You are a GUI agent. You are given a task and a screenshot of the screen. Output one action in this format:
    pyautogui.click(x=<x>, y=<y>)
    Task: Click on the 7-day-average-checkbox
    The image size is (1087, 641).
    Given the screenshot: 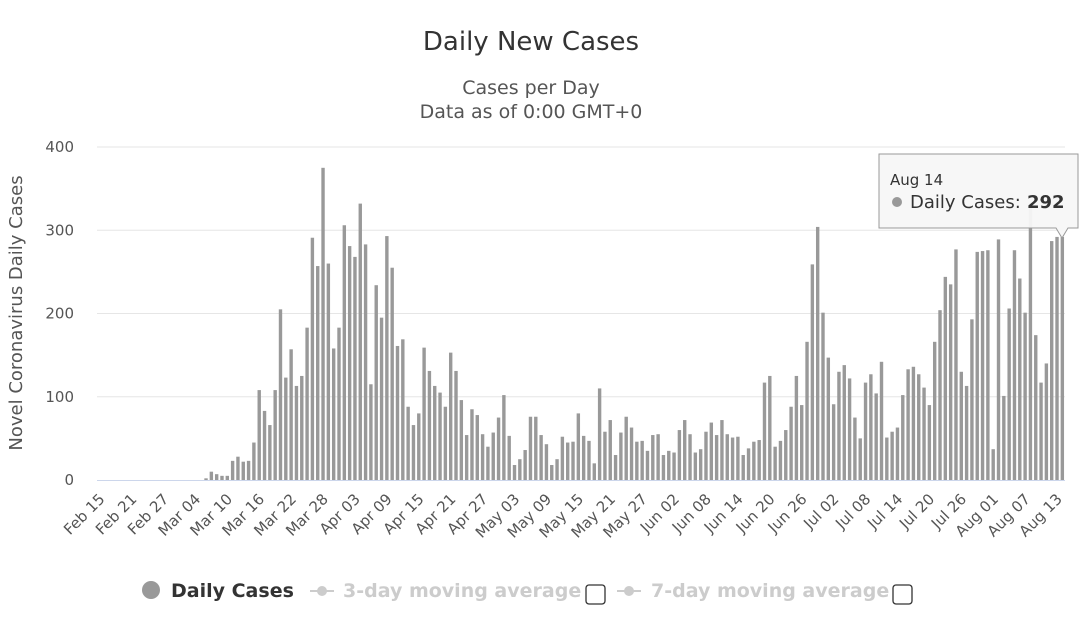 What is the action you would take?
    pyautogui.click(x=902, y=594)
    